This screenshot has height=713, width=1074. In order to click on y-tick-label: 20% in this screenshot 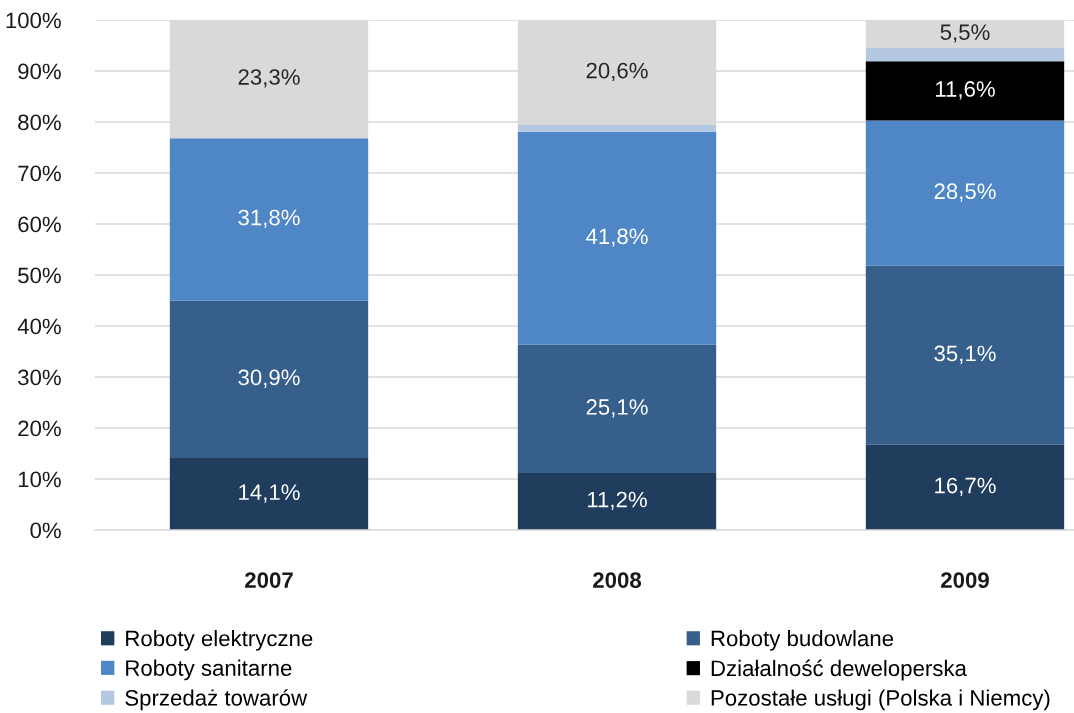, I will do `click(39, 428)`.